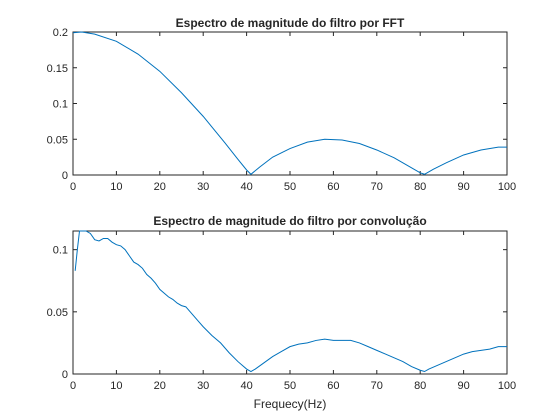  Describe the element at coordinates (60, 33) in the screenshot. I see `y-tick-label: 0.2` at that location.